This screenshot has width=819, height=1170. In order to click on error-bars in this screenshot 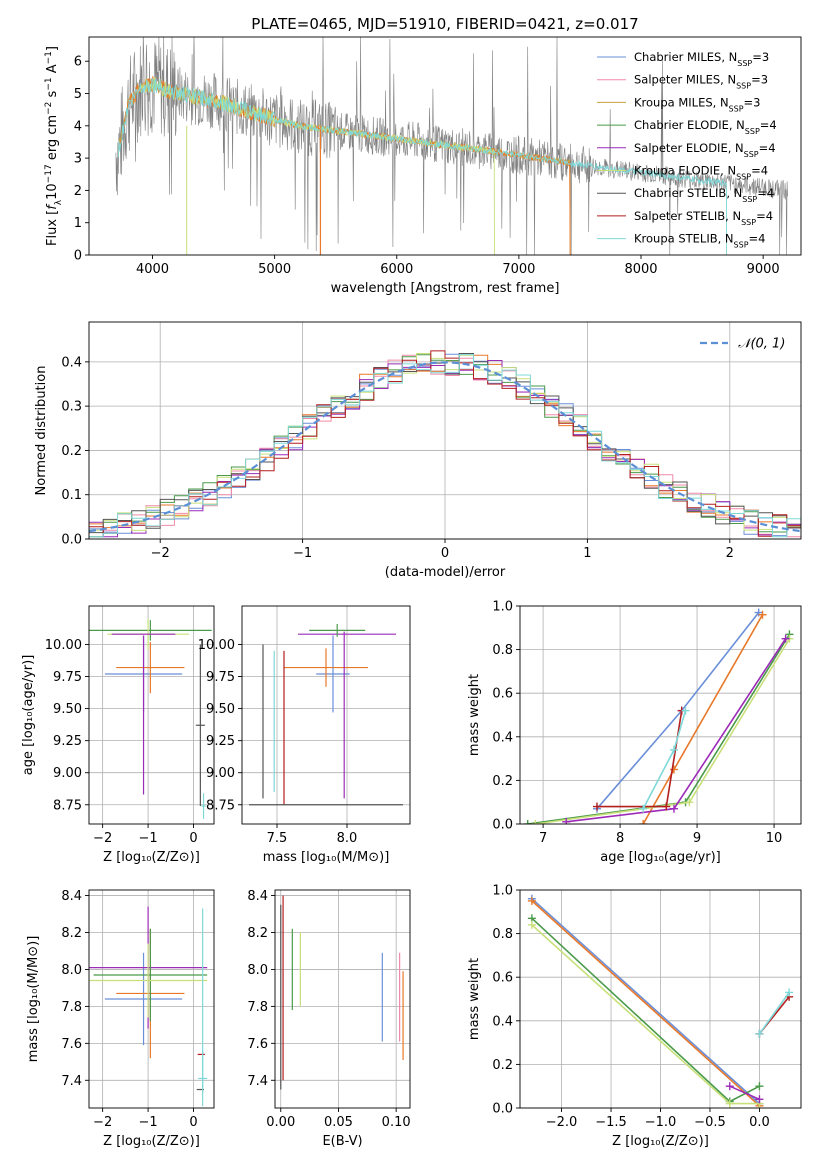, I will do `click(148, 1006)`.